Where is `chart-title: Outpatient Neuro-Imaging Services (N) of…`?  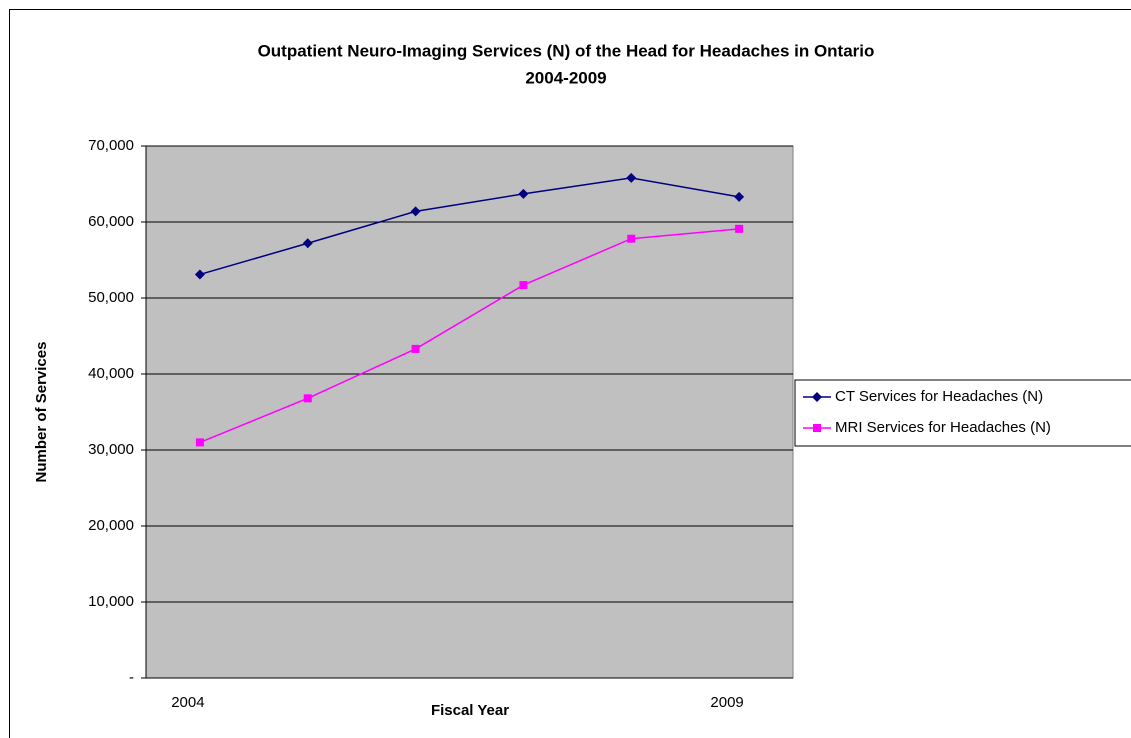
chart-title: Outpatient Neuro-Imaging Services (N) of… is located at coordinates (566, 50).